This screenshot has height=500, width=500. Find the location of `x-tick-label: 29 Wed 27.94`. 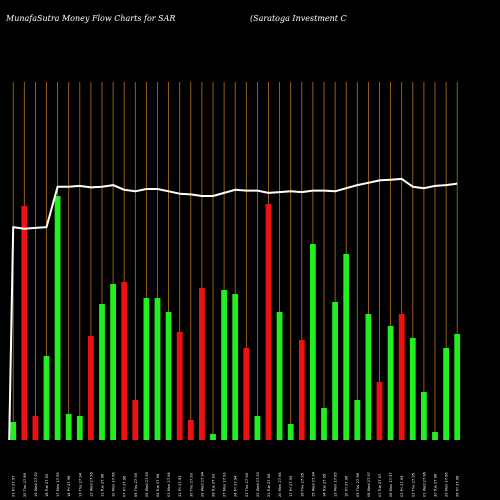

x-tick-label: 29 Wed 27.94 is located at coordinates (202, 484).